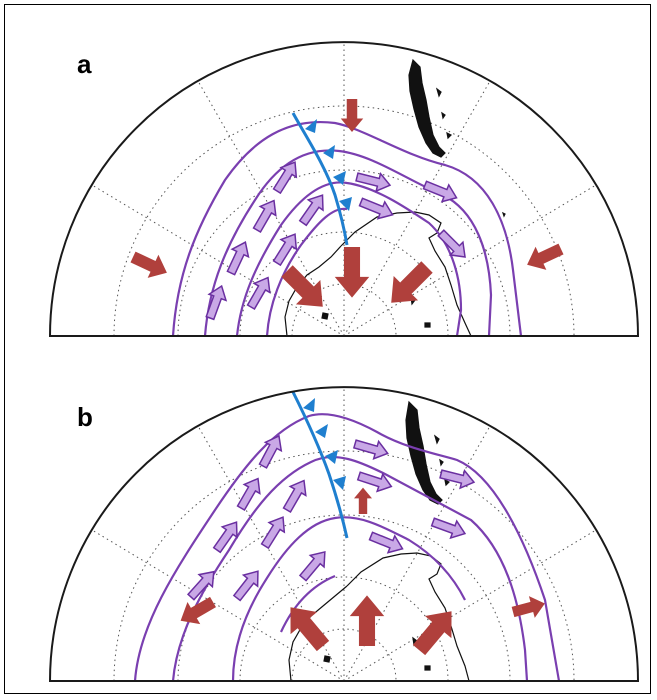 The width and height of the screenshot is (657, 700). Describe the element at coordinates (85, 417) in the screenshot. I see `panel-label-b: b` at that location.